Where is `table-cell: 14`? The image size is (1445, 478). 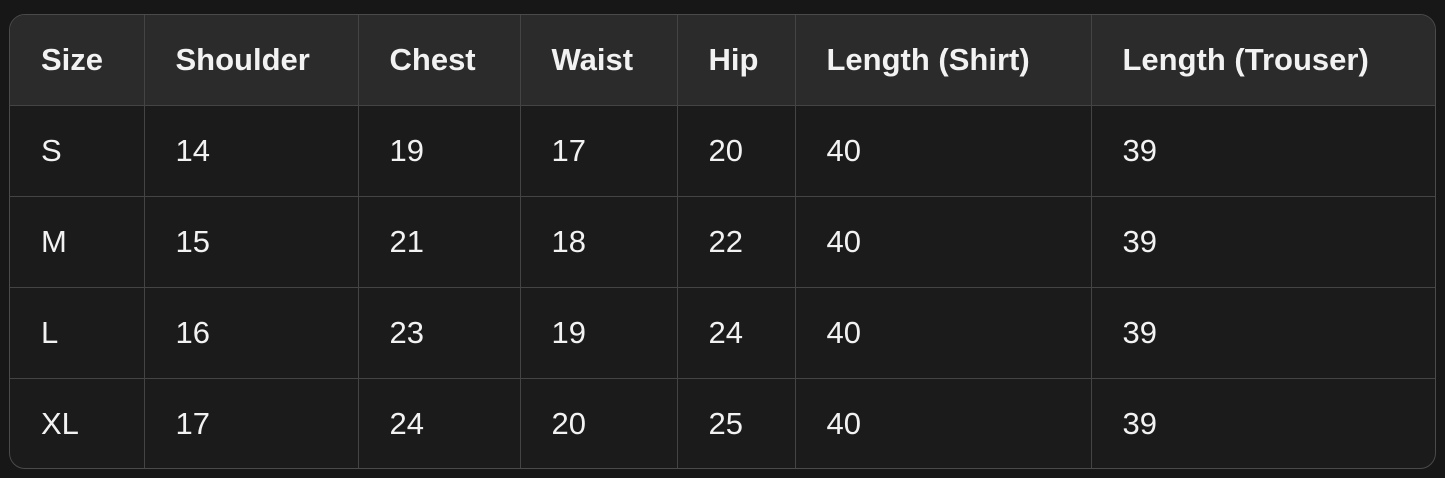 table-cell: 14 is located at coordinates (251, 151).